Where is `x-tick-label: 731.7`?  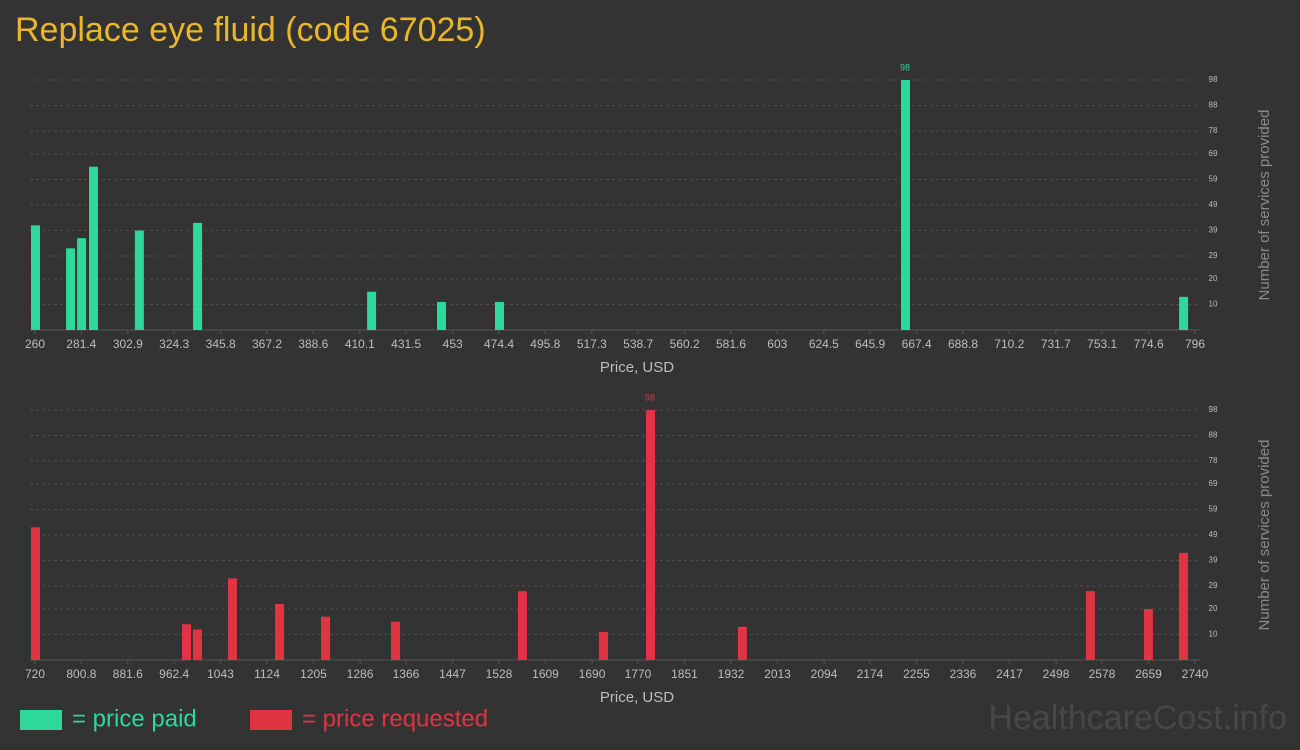
x-tick-label: 731.7 is located at coordinates (1056, 344).